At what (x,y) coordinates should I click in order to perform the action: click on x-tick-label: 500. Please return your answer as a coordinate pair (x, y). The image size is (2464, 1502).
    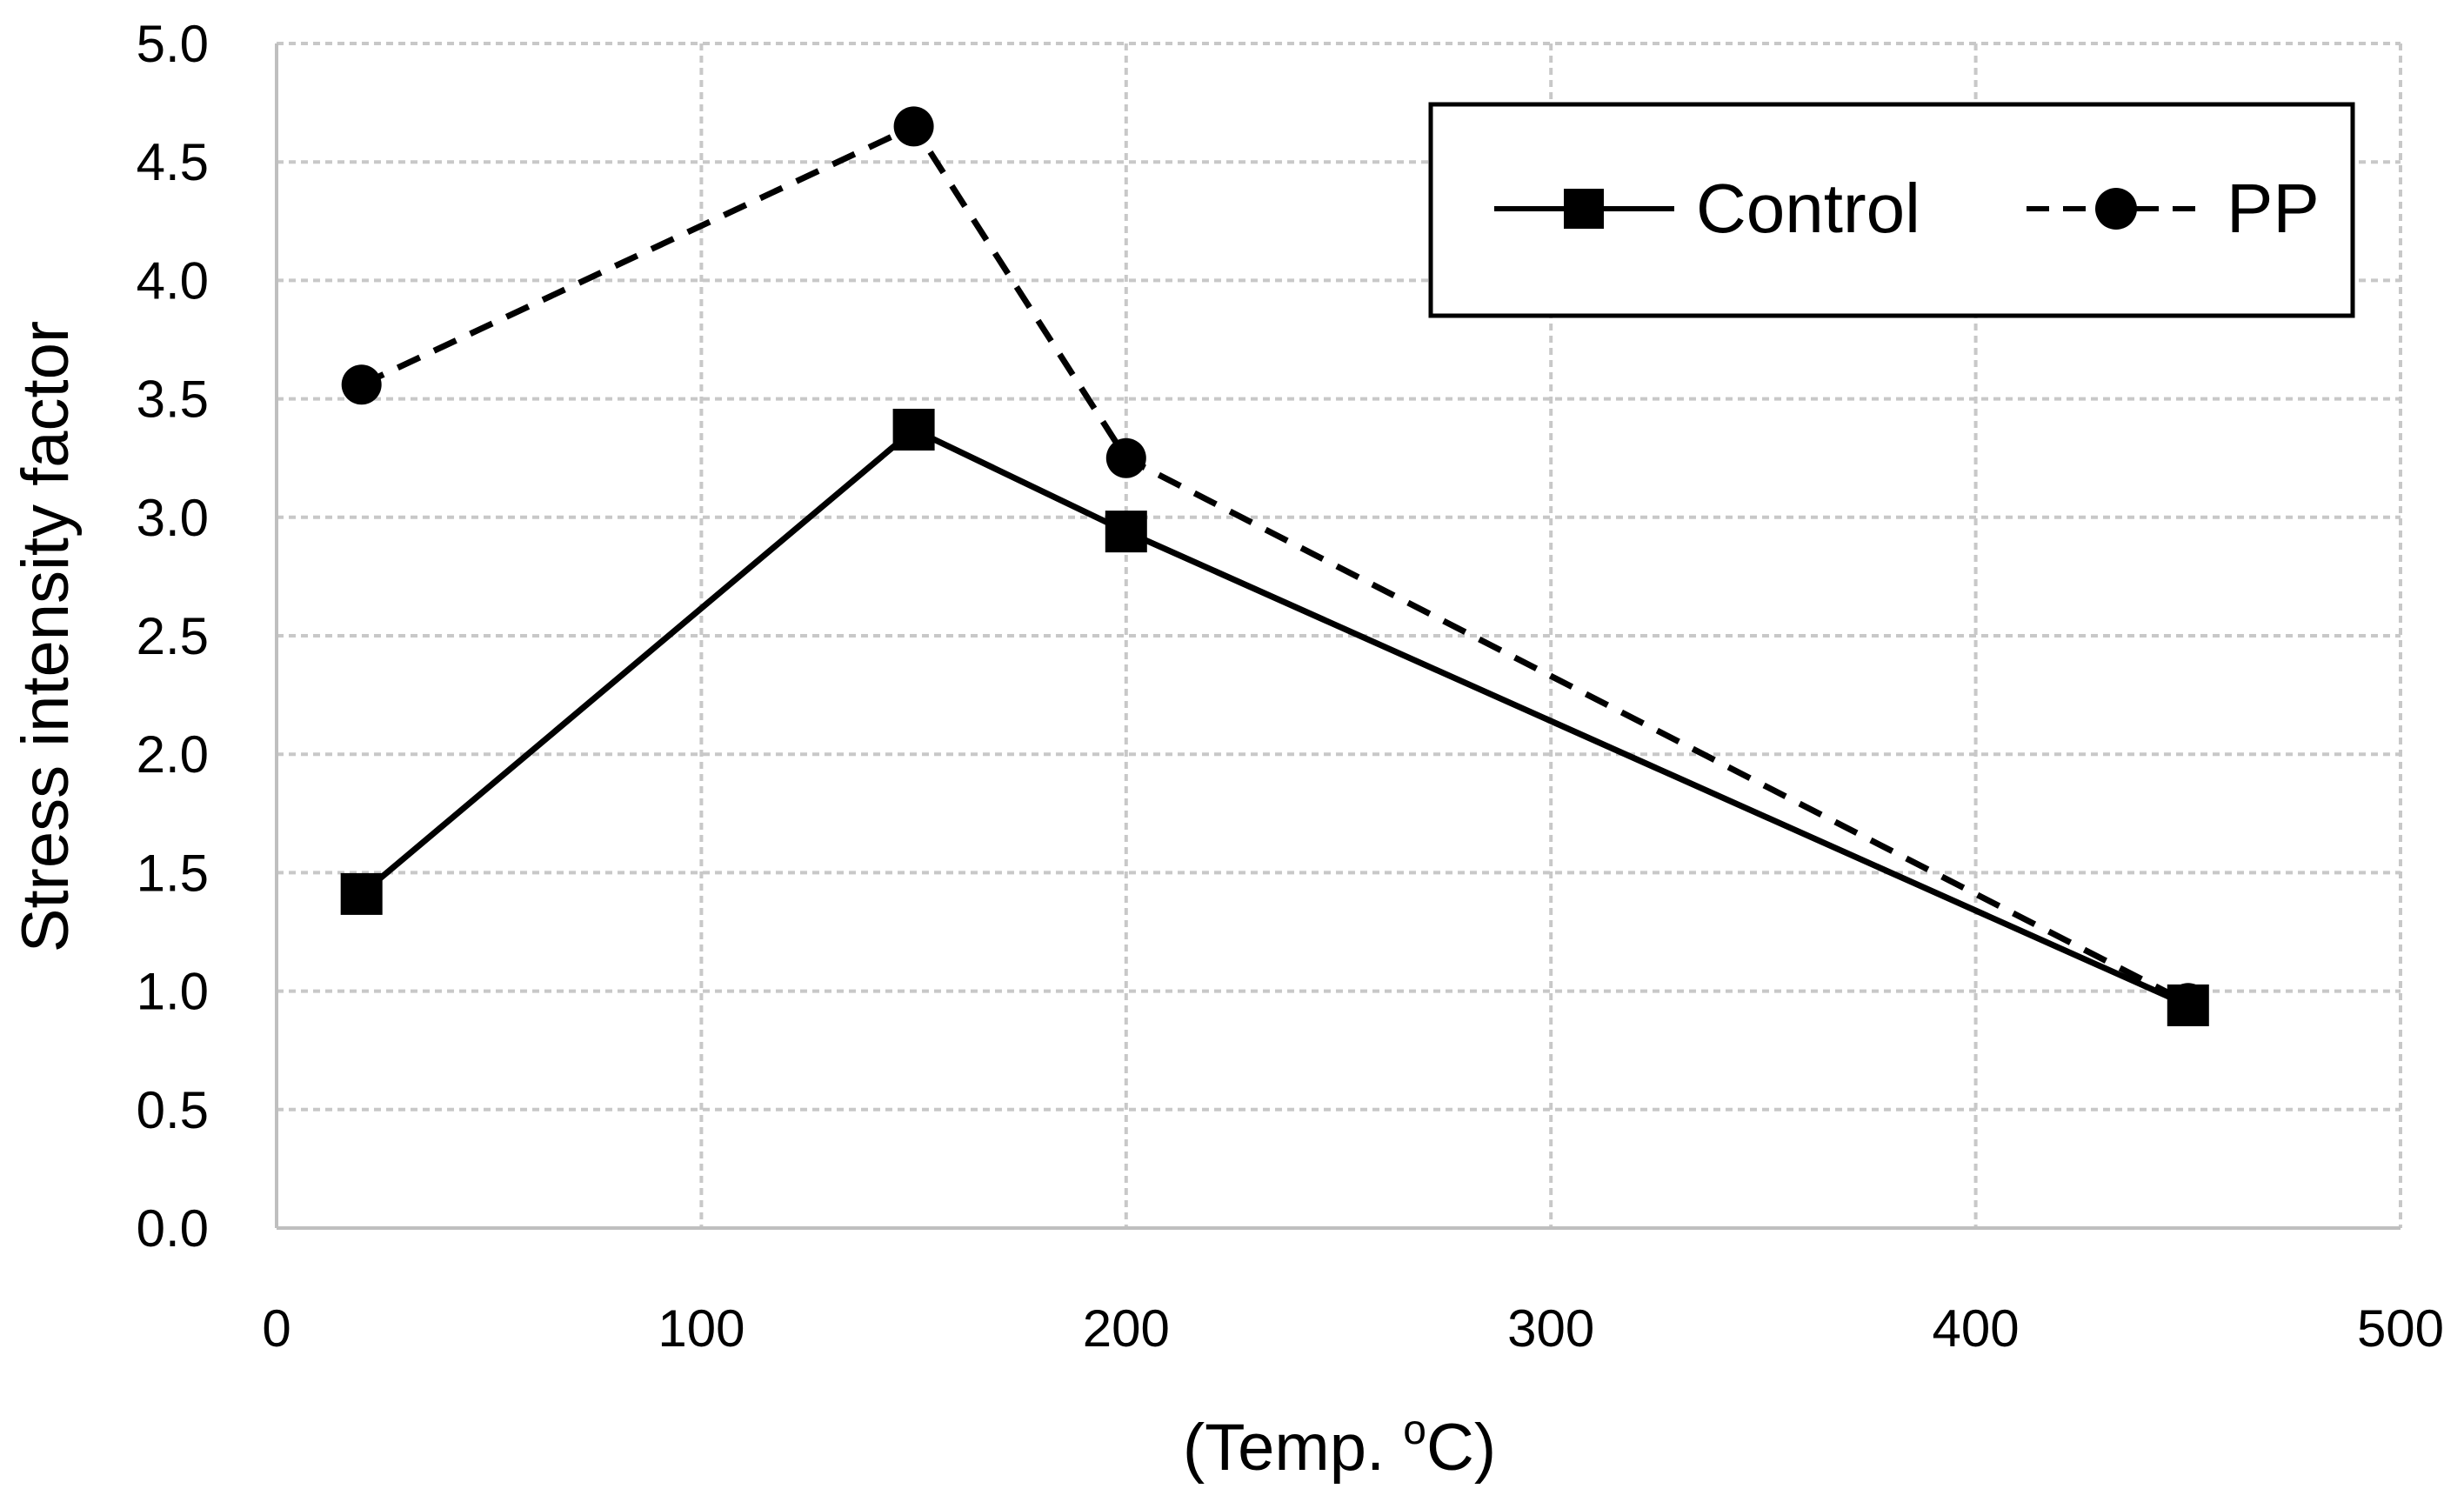
    Looking at the image, I should click on (2400, 1328).